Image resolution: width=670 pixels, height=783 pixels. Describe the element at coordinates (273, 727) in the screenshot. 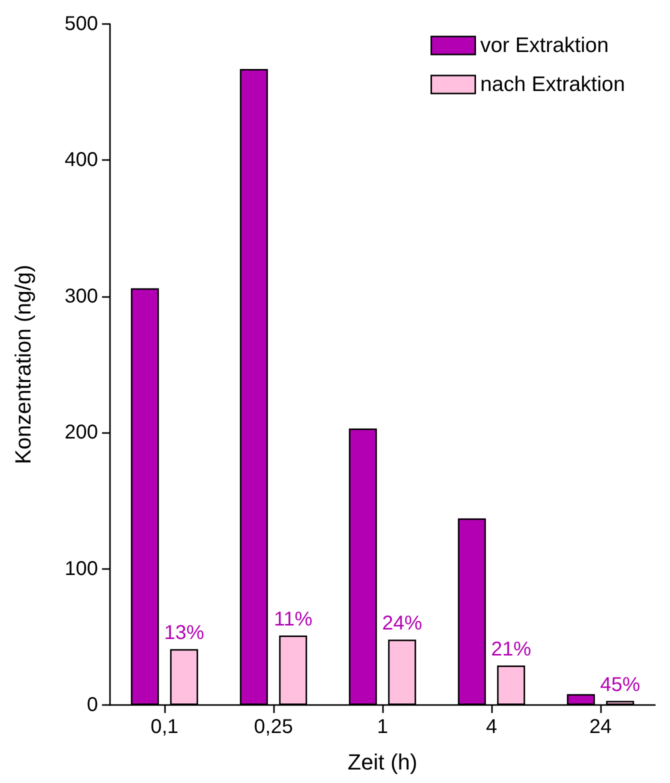

I see `x-tick-label: 0,25` at that location.